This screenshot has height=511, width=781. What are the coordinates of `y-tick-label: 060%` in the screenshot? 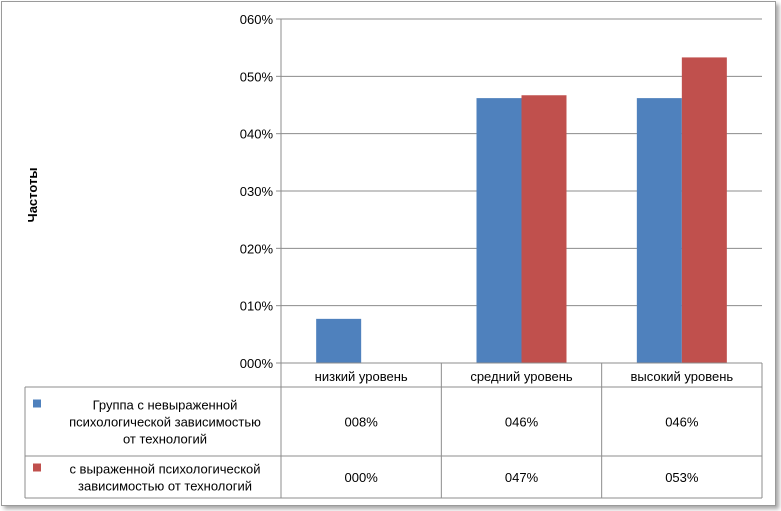 It's located at (257, 19).